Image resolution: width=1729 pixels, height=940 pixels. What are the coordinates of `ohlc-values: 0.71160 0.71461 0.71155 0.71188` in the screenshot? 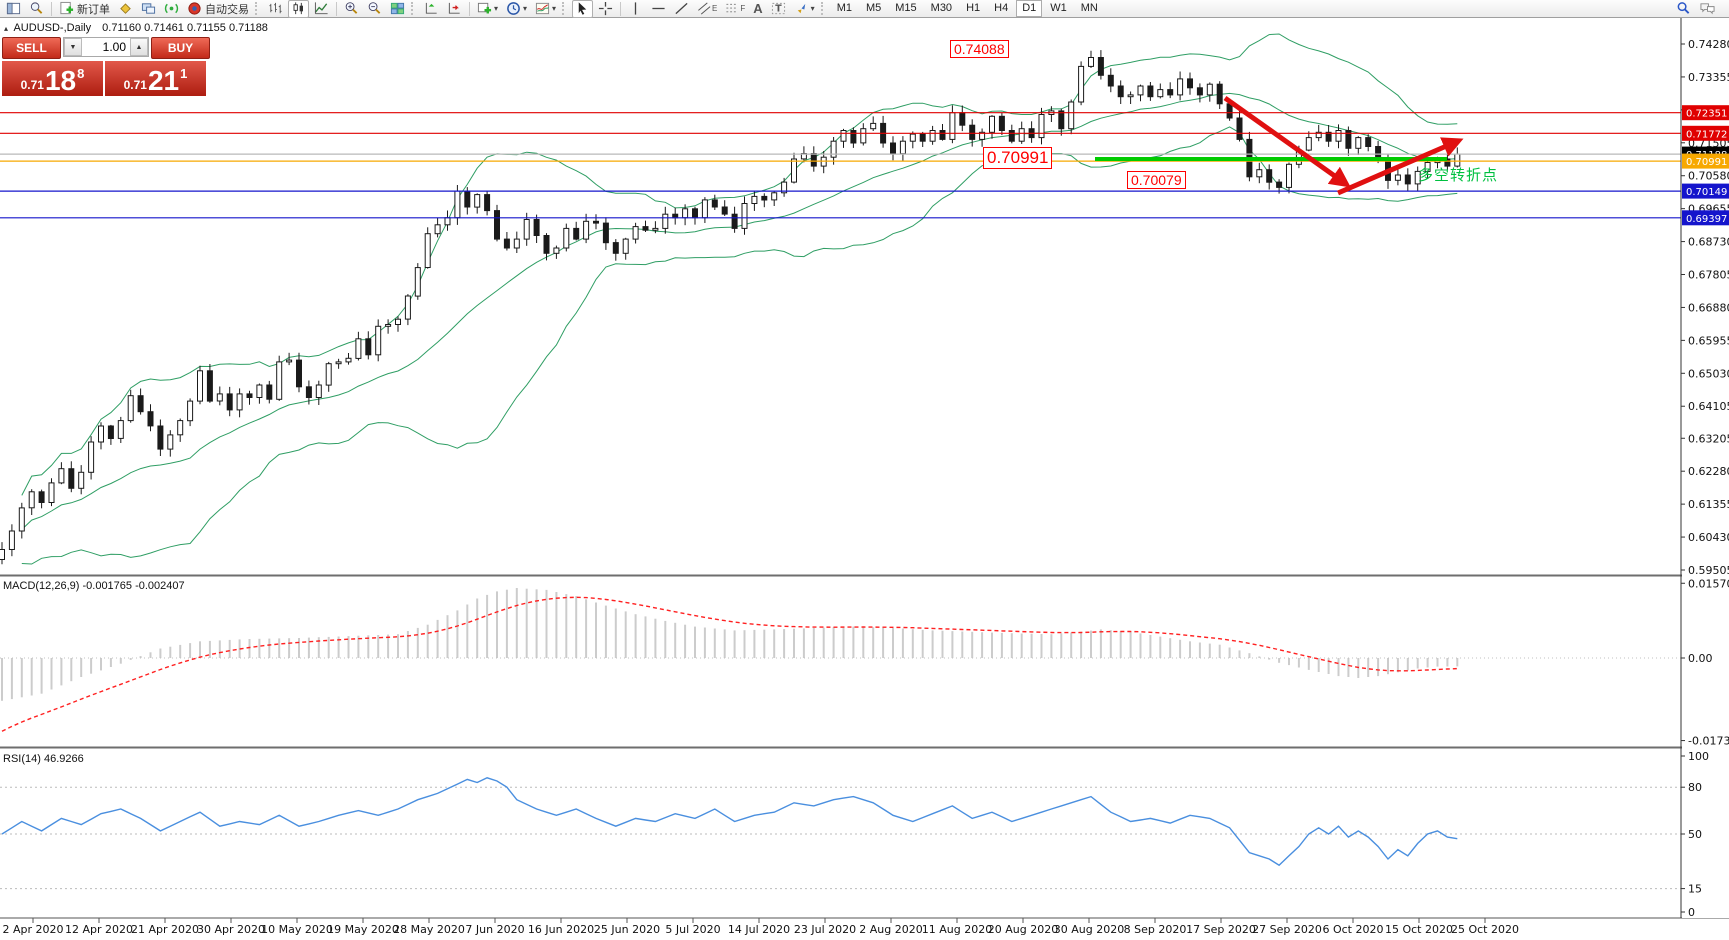 It's located at (185, 28).